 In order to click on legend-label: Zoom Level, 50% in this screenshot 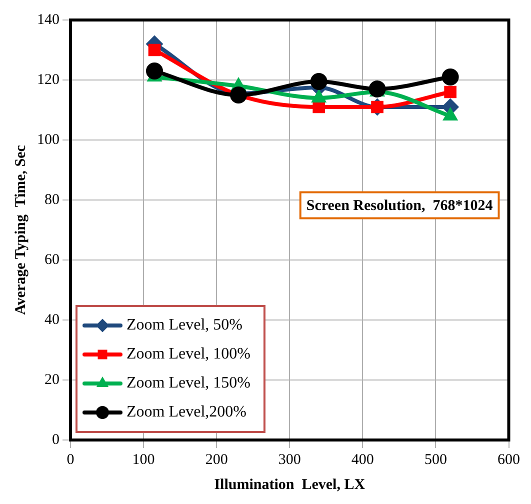, I will do `click(184, 325)`.